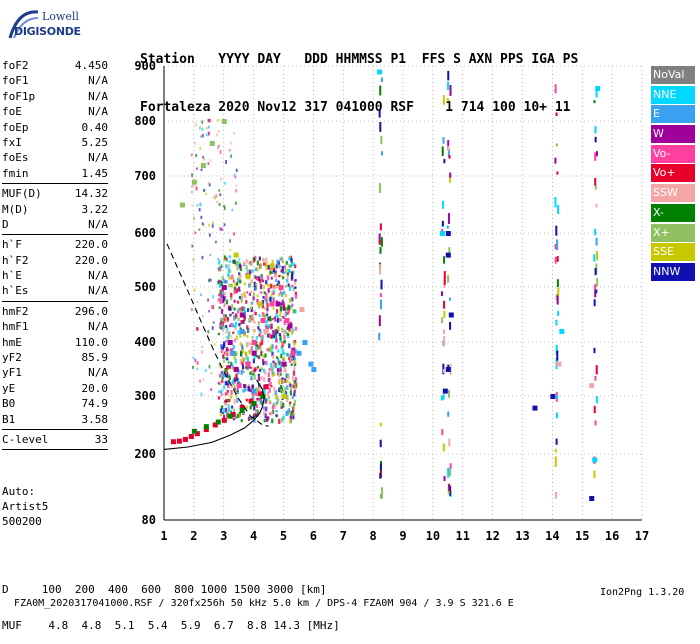  Describe the element at coordinates (673, 114) in the screenshot. I see `legend-item-e: E` at that location.